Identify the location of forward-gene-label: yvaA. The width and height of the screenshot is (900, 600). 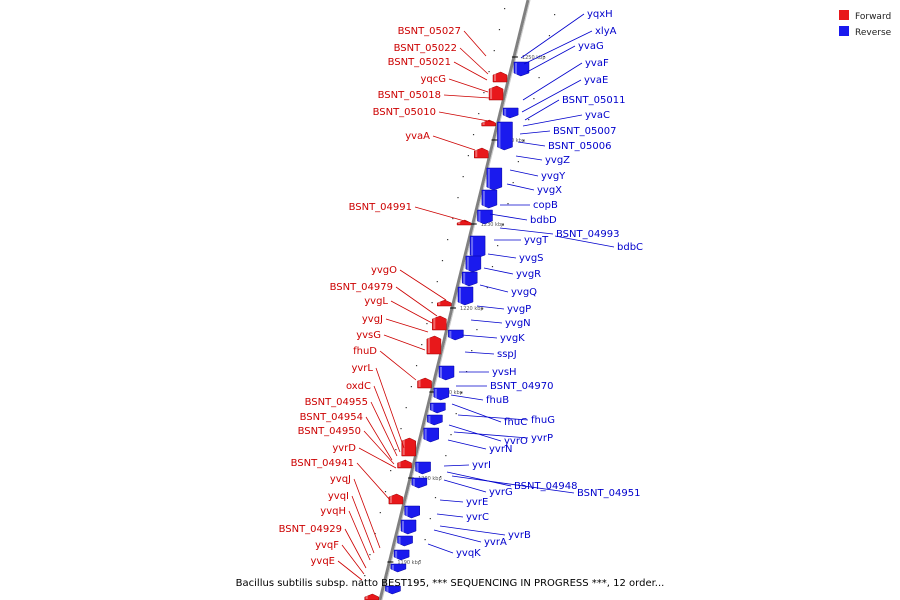
(417, 136).